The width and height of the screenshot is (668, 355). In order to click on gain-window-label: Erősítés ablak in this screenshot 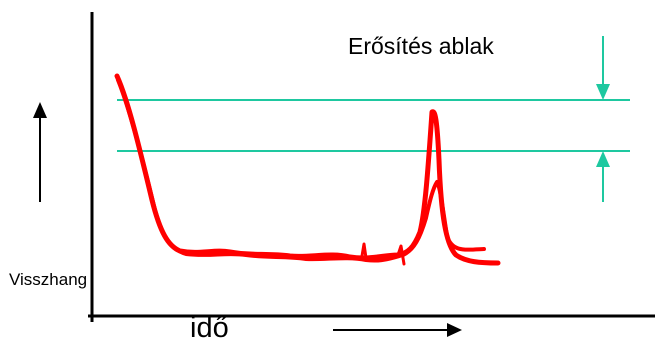, I will do `click(421, 46)`.